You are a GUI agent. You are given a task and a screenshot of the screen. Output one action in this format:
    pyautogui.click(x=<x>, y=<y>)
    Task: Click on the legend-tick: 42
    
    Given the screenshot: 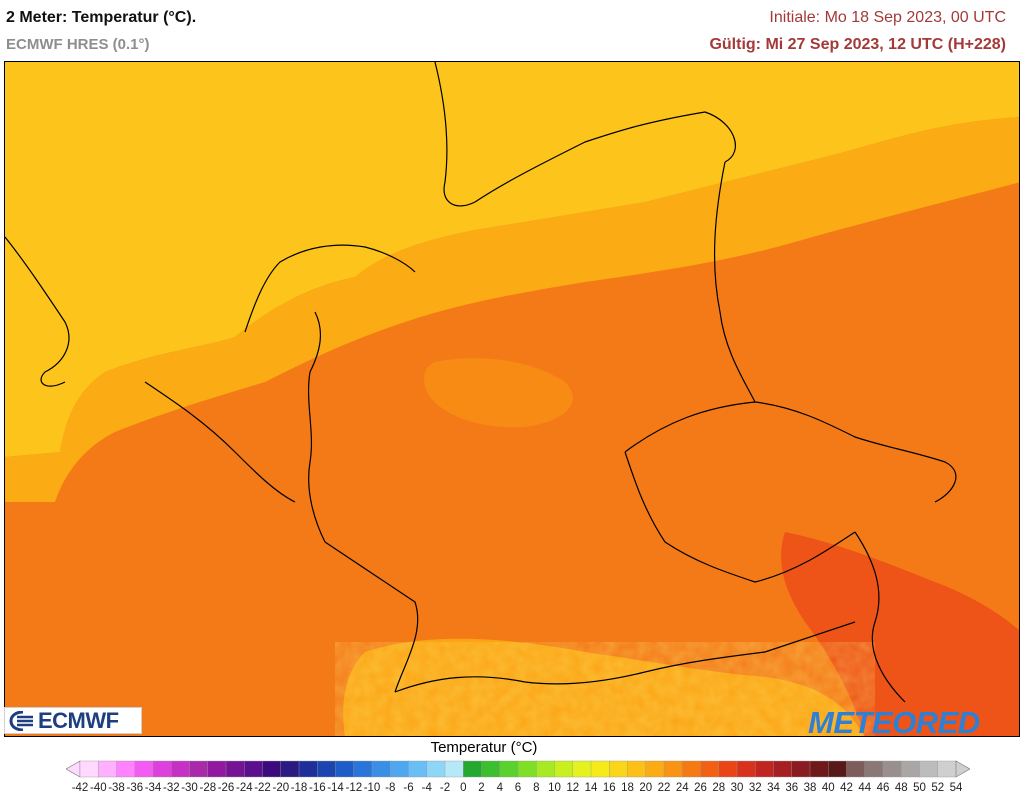 What is the action you would take?
    pyautogui.click(x=846, y=788)
    